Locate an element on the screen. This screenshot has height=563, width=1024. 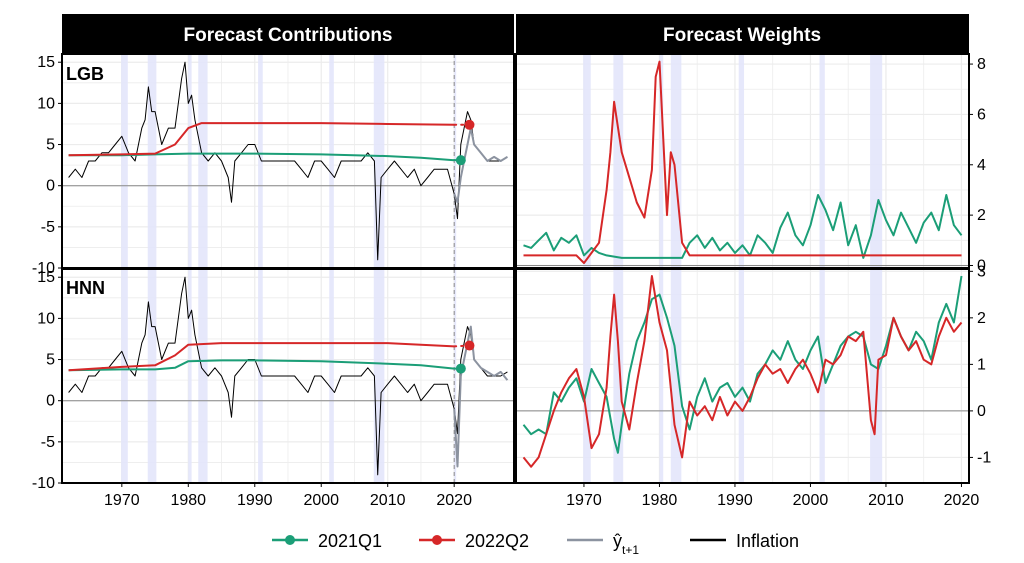
y-tick-label: 6 is located at coordinates (981, 114).